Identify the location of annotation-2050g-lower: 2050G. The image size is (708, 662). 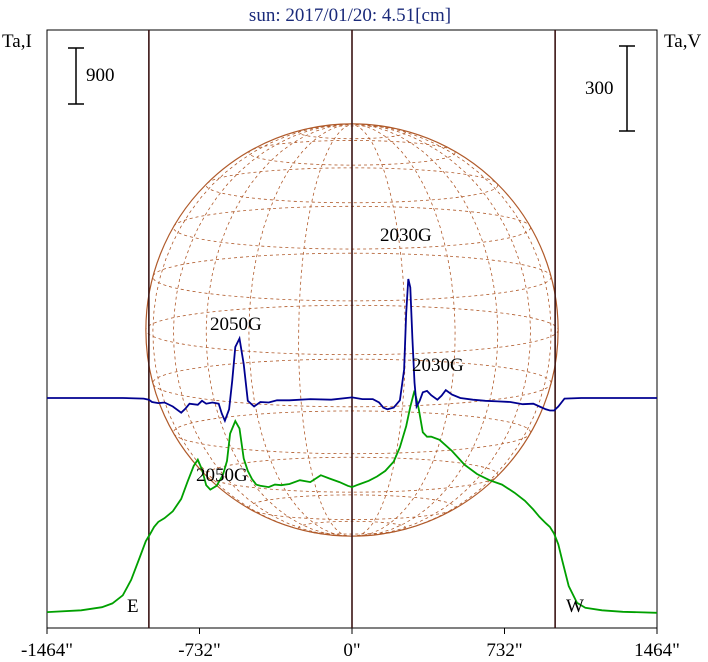
(222, 475).